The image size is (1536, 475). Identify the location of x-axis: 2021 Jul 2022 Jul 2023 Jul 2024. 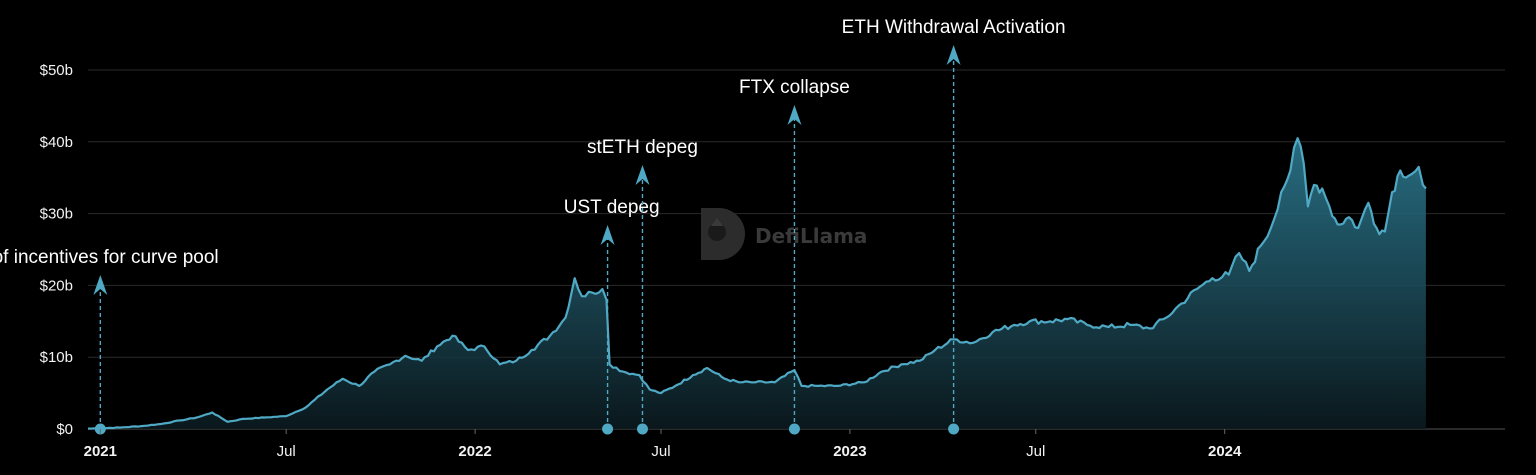
(663, 444).